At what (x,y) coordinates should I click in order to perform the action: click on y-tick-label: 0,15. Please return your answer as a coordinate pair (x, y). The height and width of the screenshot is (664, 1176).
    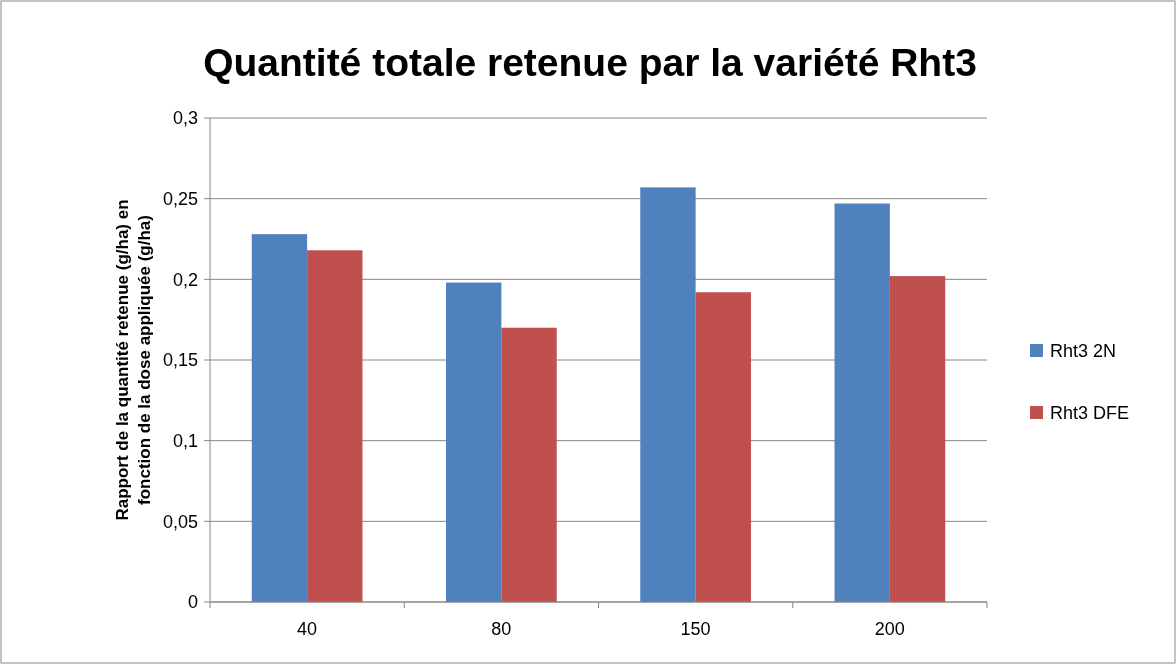
    Looking at the image, I should click on (180, 360).